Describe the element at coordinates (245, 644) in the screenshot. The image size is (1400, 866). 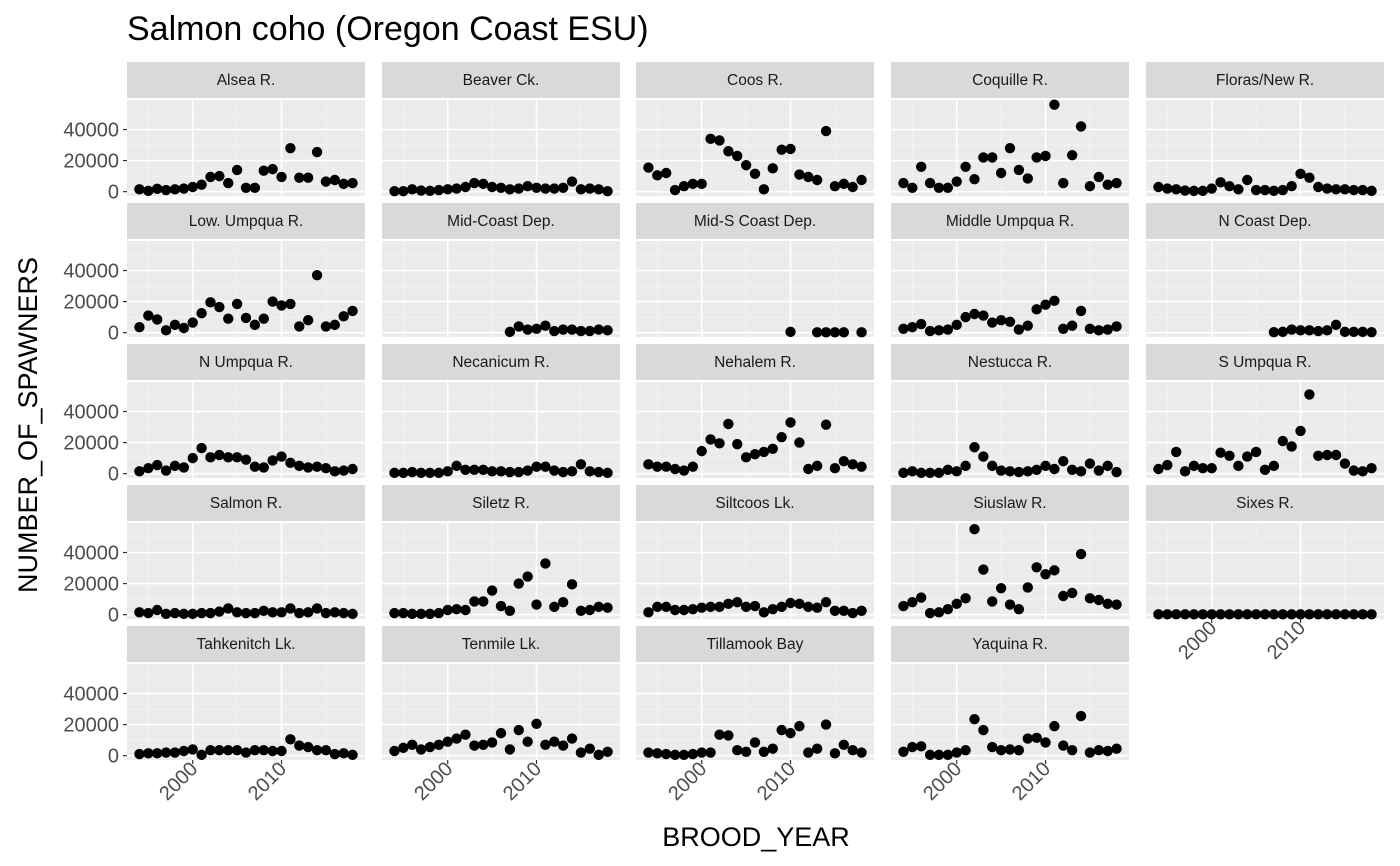
I see `strip-label: Tahkenitch Lk.` at that location.